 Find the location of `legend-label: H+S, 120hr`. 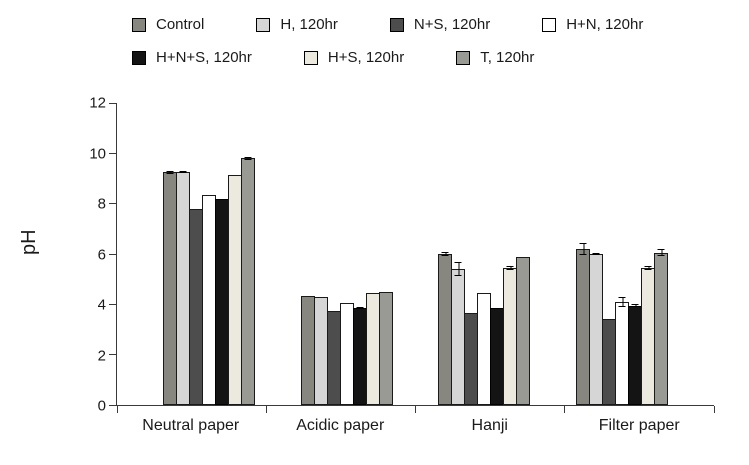

legend-label: H+S, 120hr is located at coordinates (366, 57).